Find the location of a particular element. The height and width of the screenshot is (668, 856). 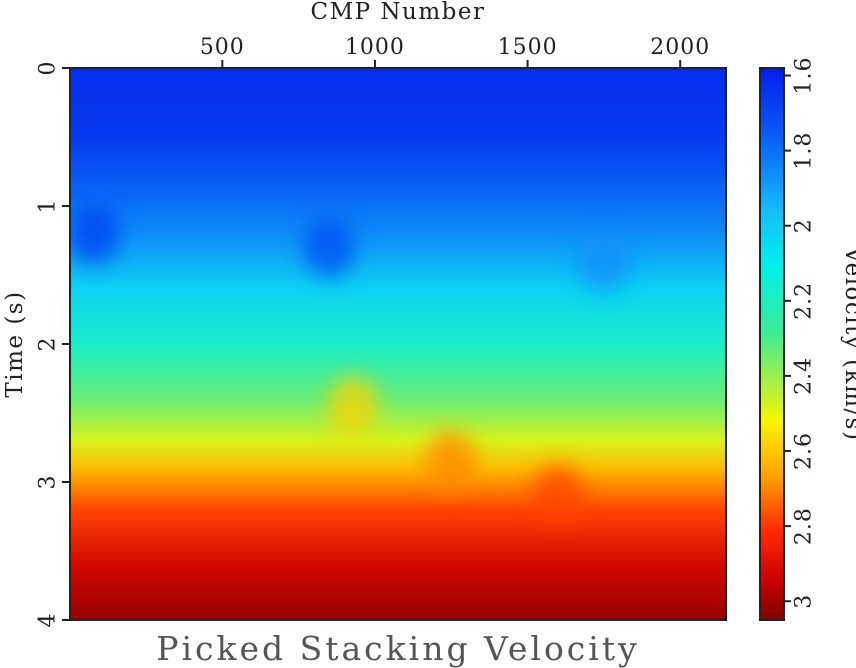

colorbar-tick-label: 2.6 is located at coordinates (804, 451).